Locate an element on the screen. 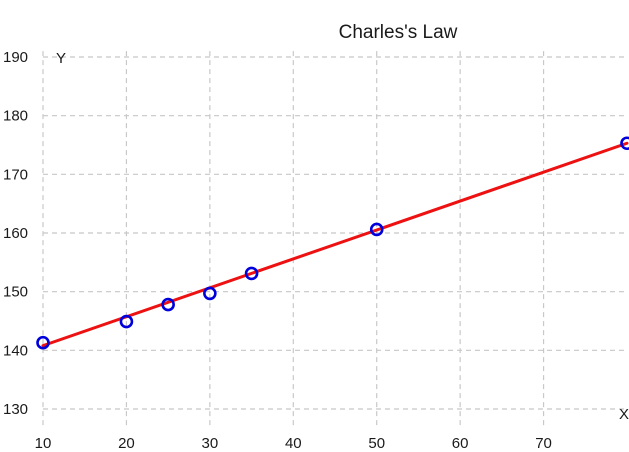 The width and height of the screenshot is (629, 452). x-tick-label: 60 is located at coordinates (460, 443).